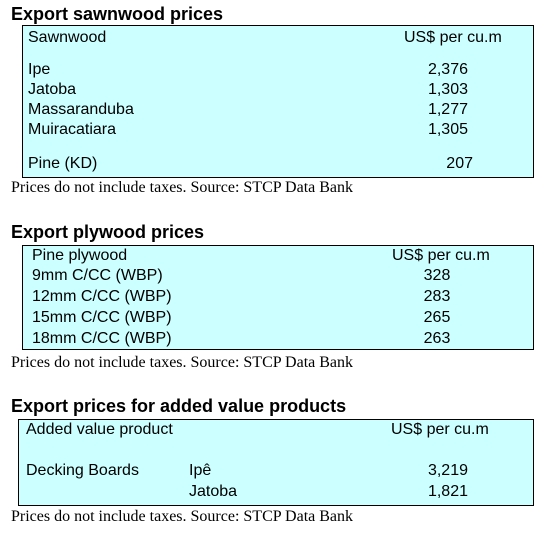 The height and width of the screenshot is (535, 552). What do you see at coordinates (447, 89) in the screenshot?
I see `cell: 1,303` at bounding box center [447, 89].